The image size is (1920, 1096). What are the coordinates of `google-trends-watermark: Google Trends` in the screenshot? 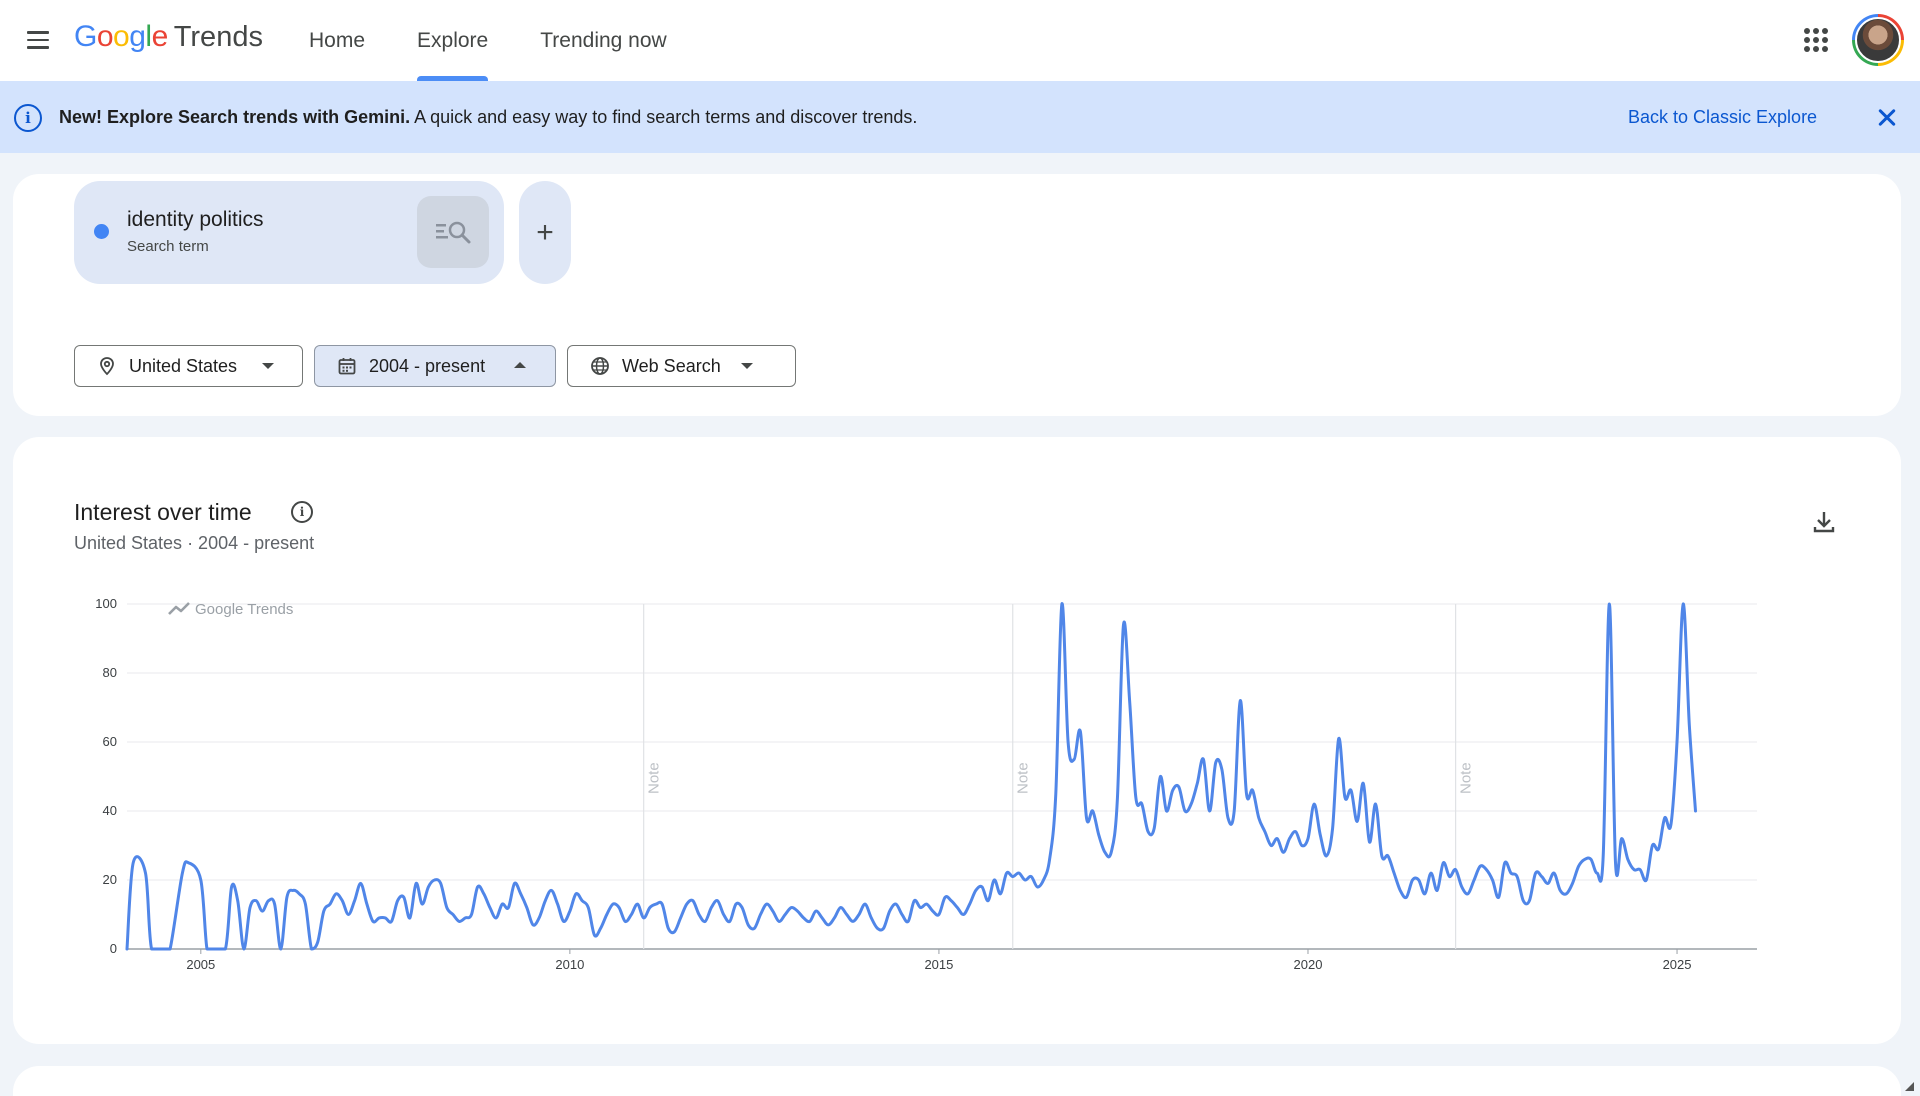 It's located at (244, 609).